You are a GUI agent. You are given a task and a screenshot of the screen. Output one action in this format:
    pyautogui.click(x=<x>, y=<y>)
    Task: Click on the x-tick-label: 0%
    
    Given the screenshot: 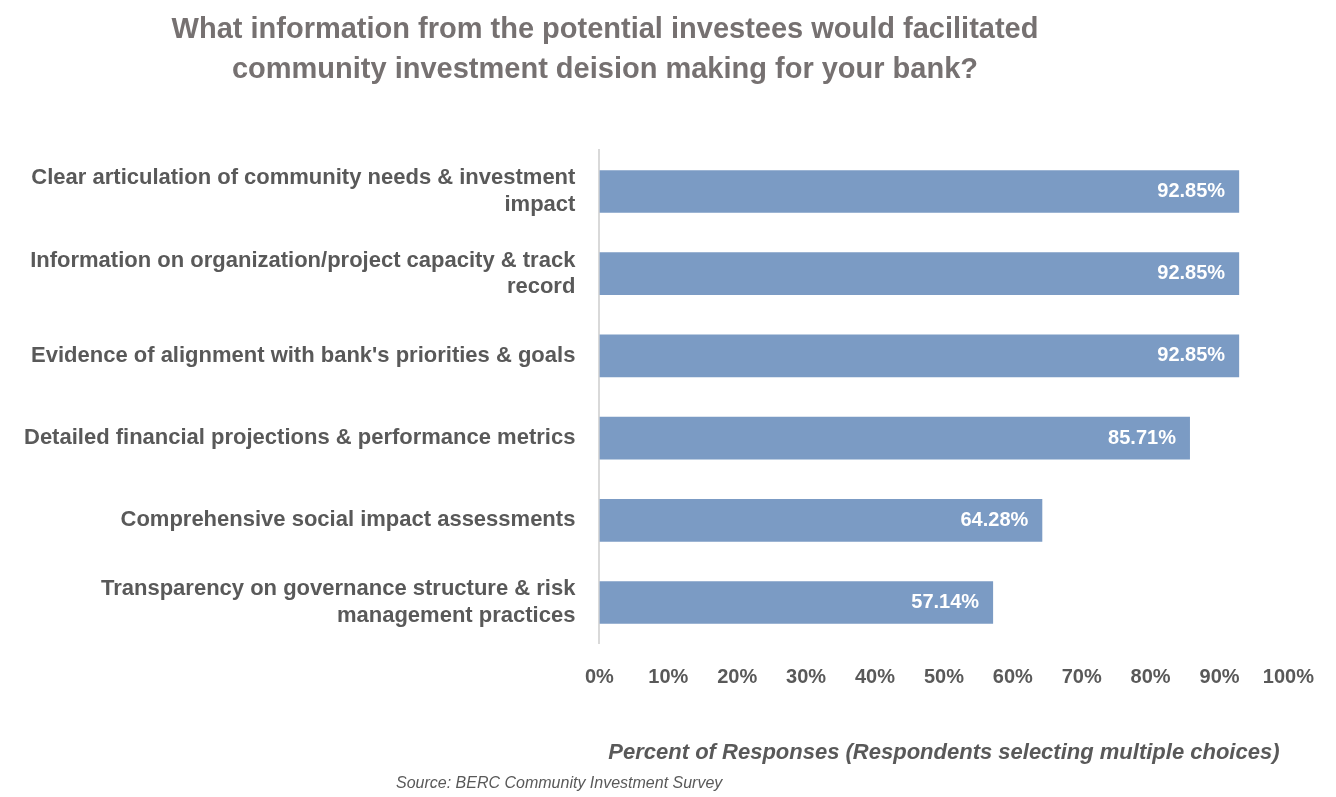 What is the action you would take?
    pyautogui.click(x=599, y=676)
    